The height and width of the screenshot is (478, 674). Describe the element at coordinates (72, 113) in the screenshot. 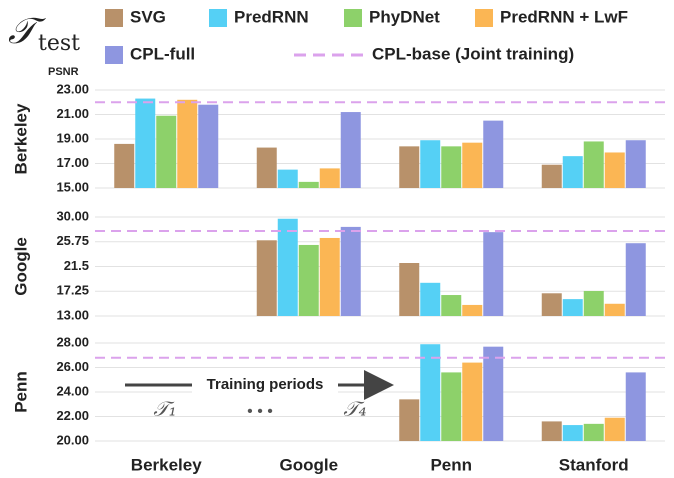

I see `y-tick-label: 21.00` at that location.